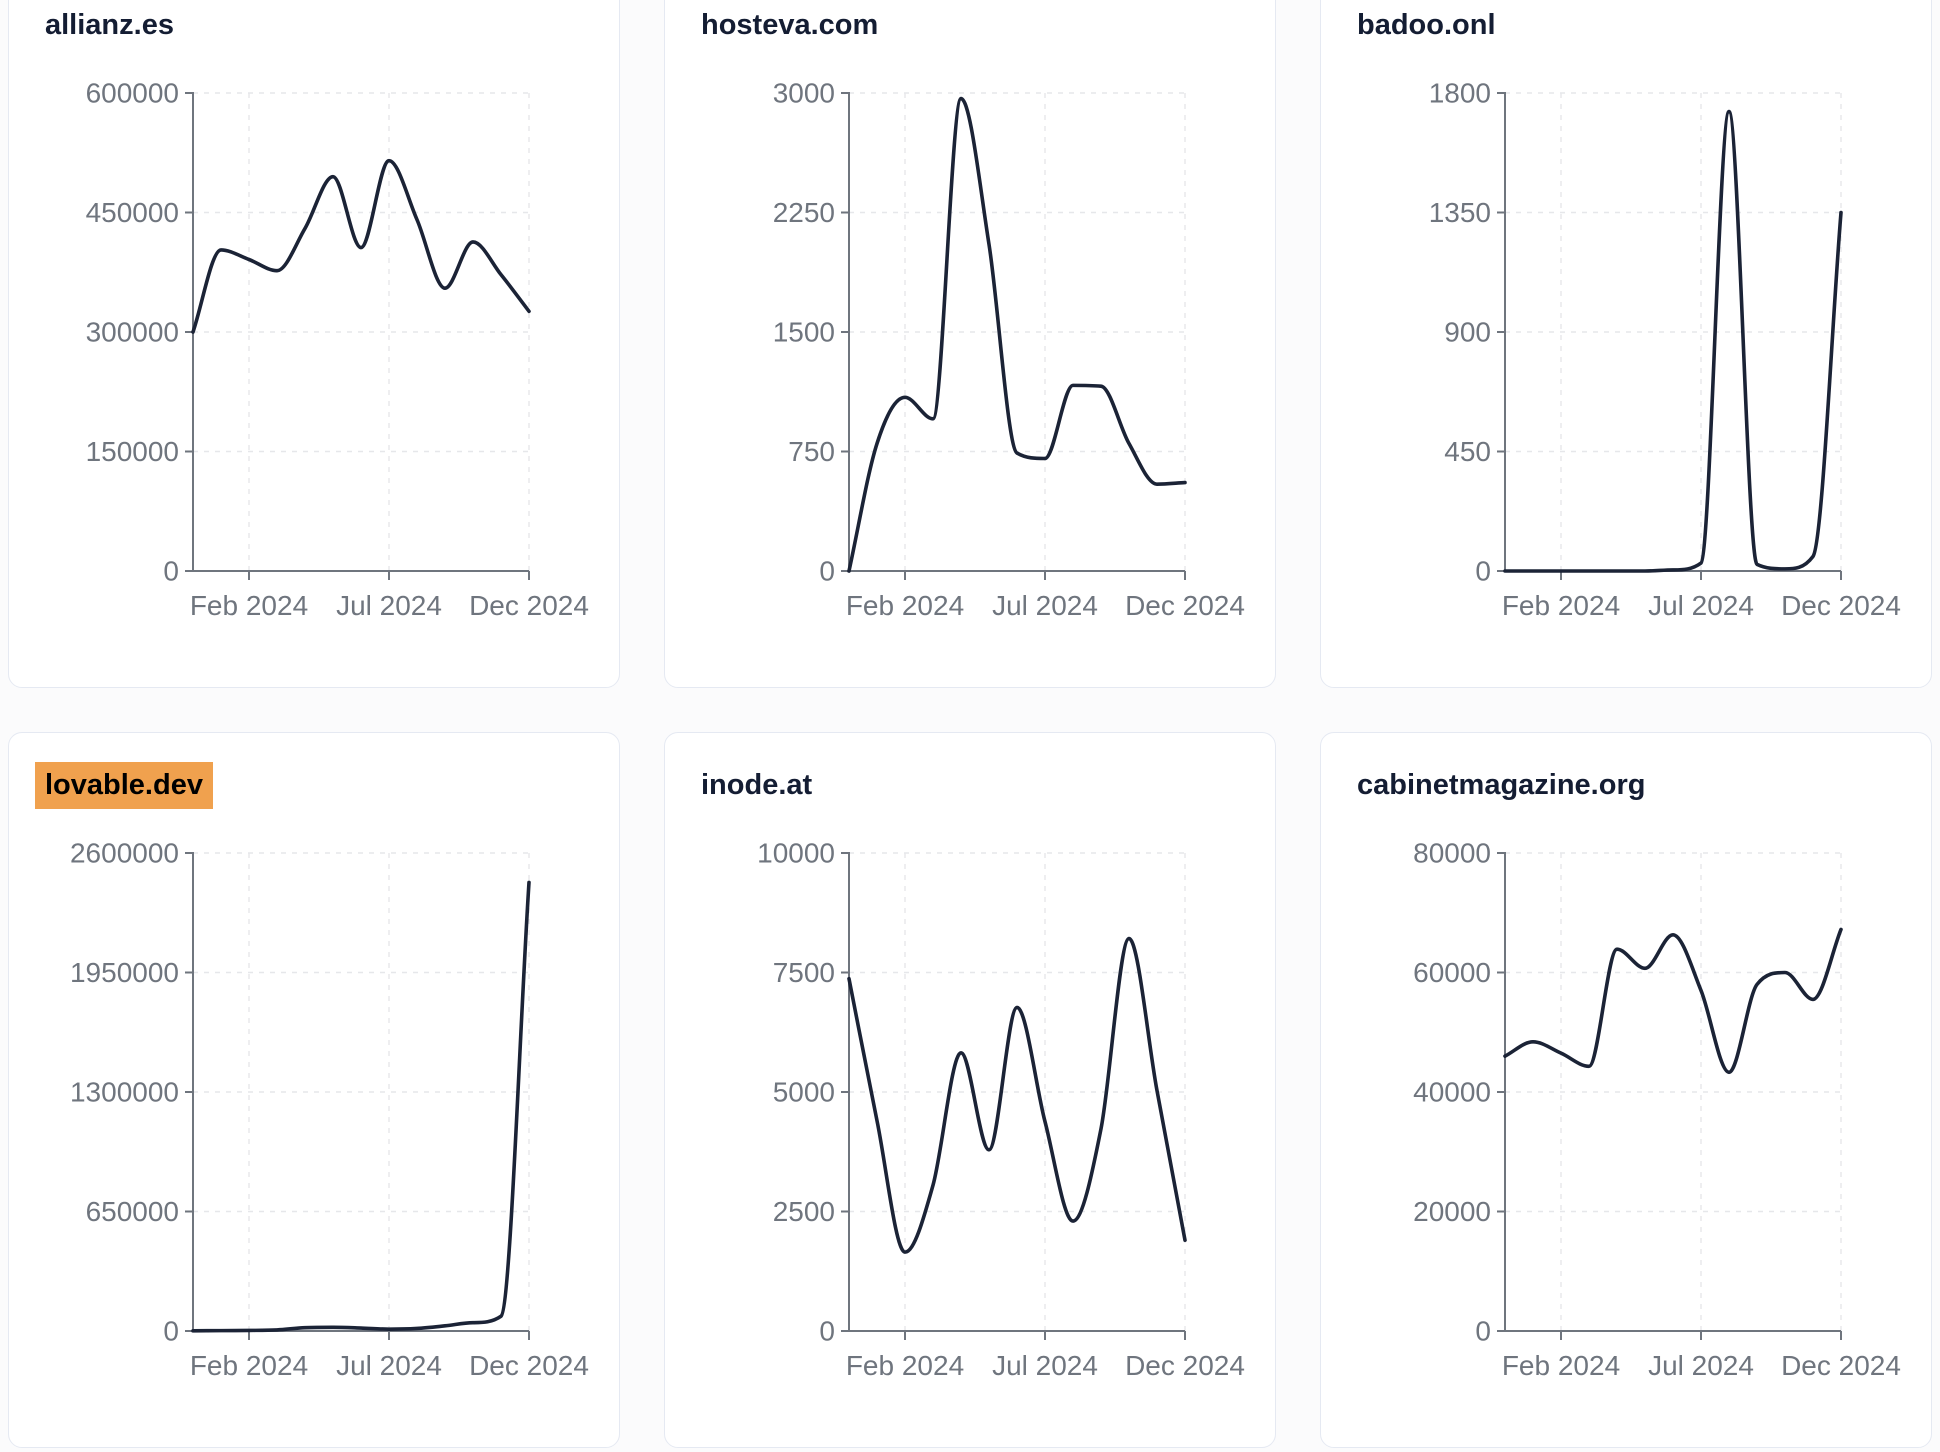  I want to click on y-tick-label: 2600000, so click(124, 853).